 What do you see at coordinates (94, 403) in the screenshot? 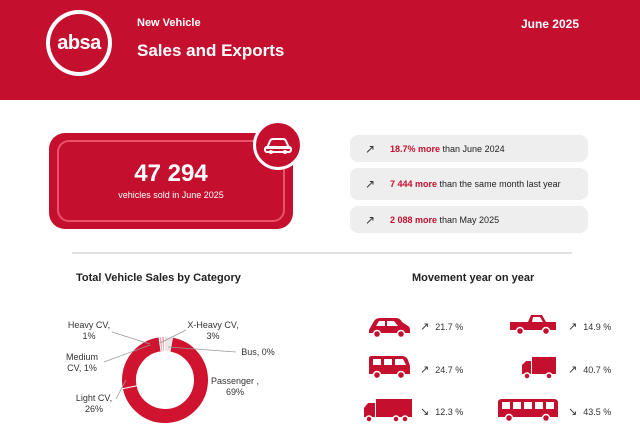
I see `label-light-cv: Light CV, 26%` at bounding box center [94, 403].